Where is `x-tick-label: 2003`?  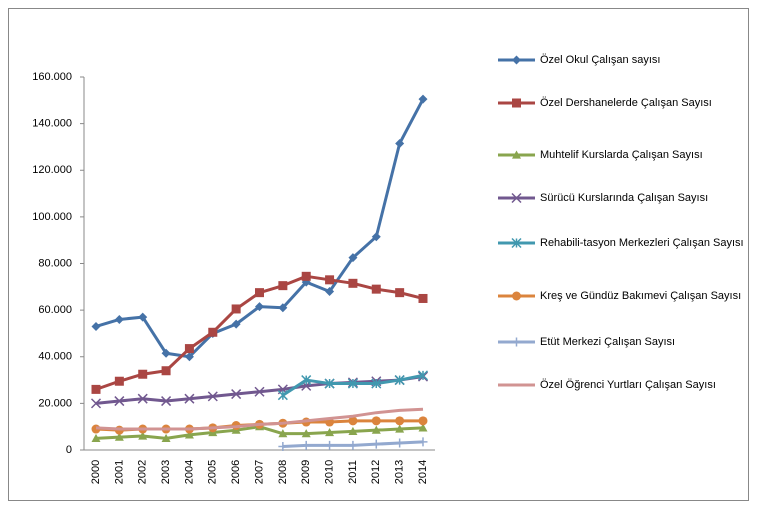
x-tick-label: 2003 is located at coordinates (166, 472).